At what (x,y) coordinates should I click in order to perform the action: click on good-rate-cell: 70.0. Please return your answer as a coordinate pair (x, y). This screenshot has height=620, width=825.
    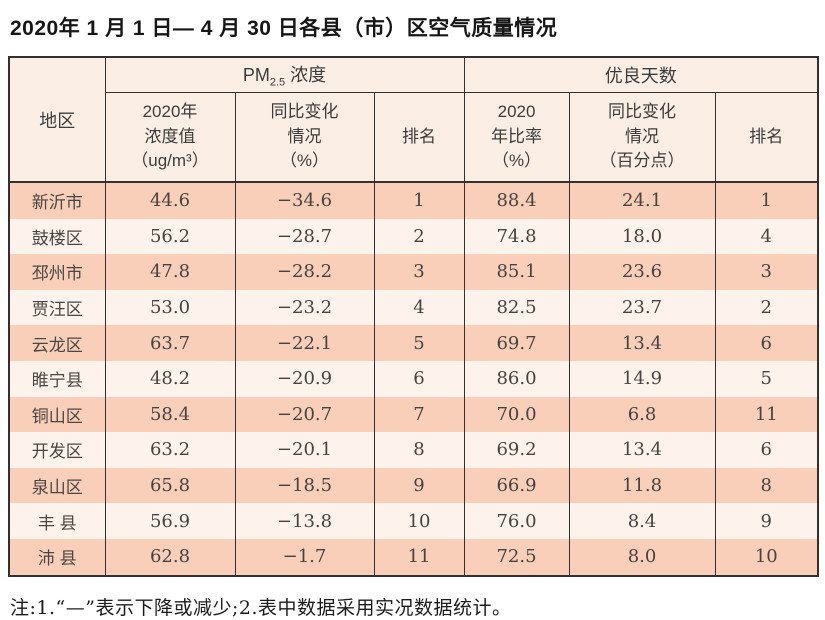
    Looking at the image, I should click on (516, 414).